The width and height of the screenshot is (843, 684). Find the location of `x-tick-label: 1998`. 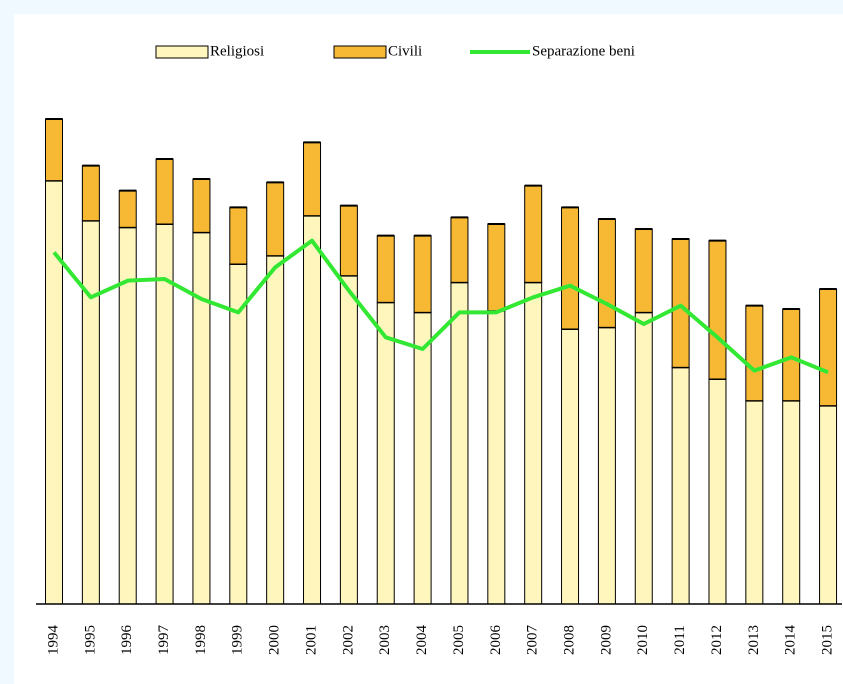

x-tick-label: 1998 is located at coordinates (201, 640).